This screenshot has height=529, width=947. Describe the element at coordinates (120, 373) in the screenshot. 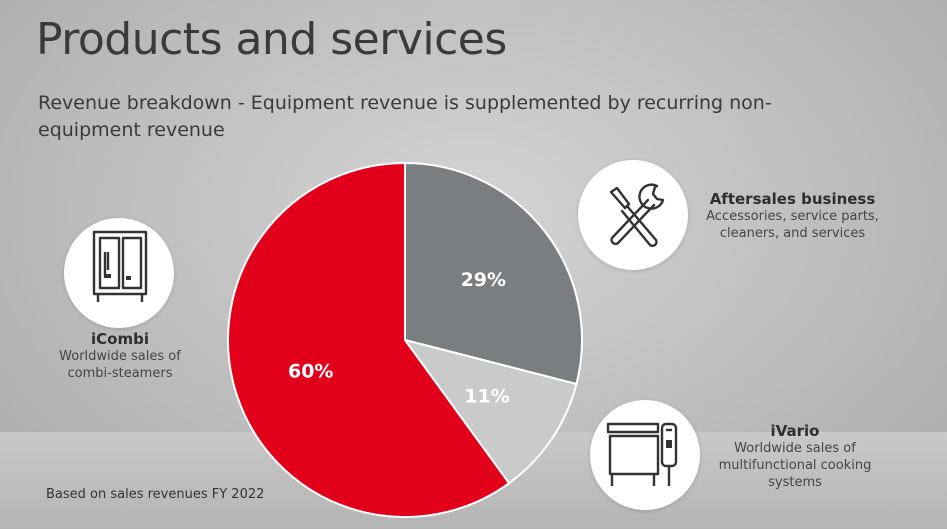

I see `icombi-desc-line2: combi-steamers` at that location.